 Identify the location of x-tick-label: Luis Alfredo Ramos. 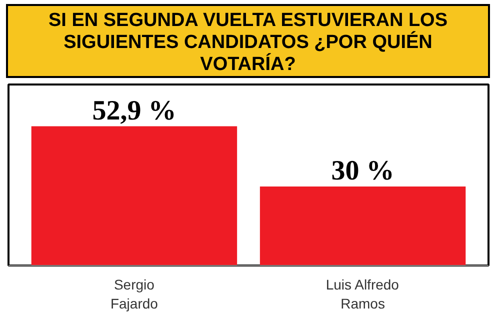
(363, 294).